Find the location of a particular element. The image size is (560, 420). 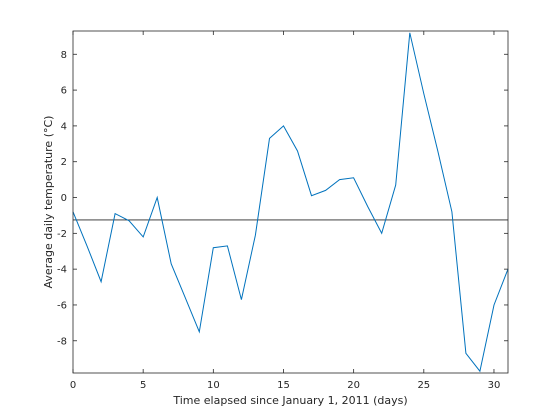

y-tick-label: -6 is located at coordinates (62, 305).